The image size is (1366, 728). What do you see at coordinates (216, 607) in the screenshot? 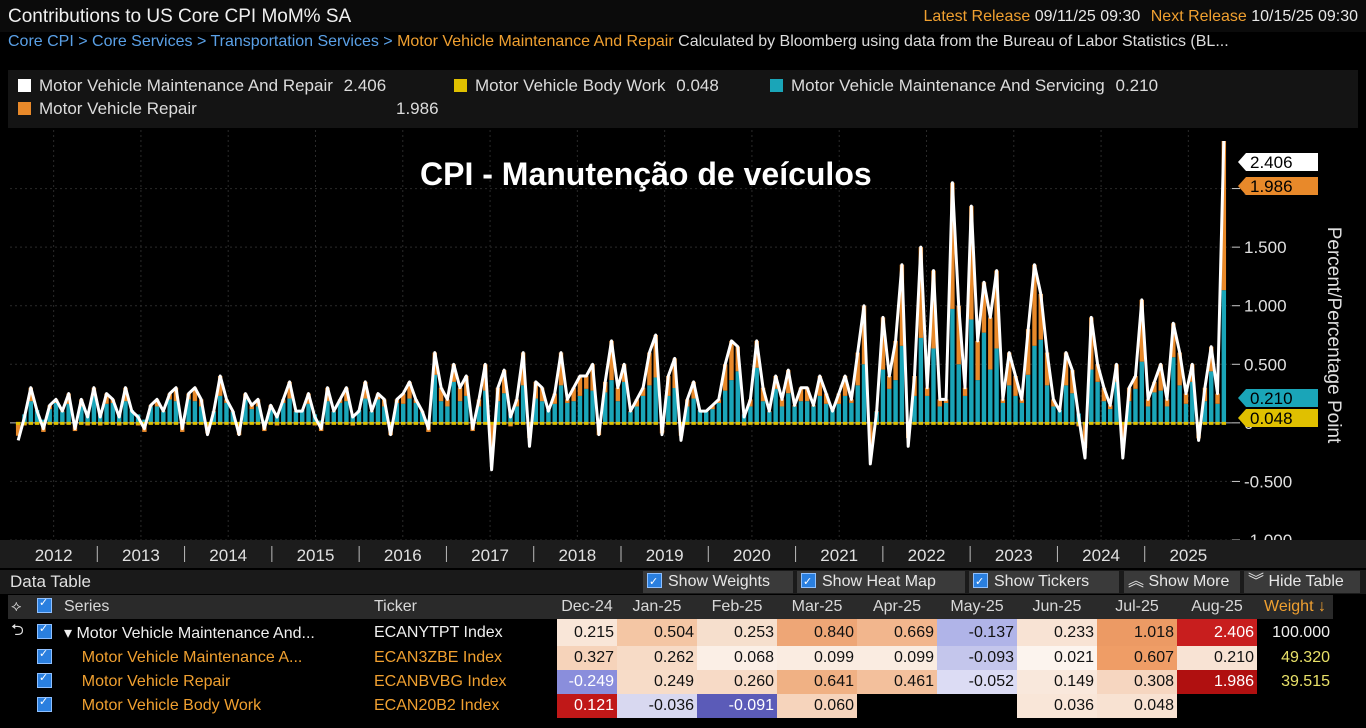
I see `col-series: Series` at bounding box center [216, 607].